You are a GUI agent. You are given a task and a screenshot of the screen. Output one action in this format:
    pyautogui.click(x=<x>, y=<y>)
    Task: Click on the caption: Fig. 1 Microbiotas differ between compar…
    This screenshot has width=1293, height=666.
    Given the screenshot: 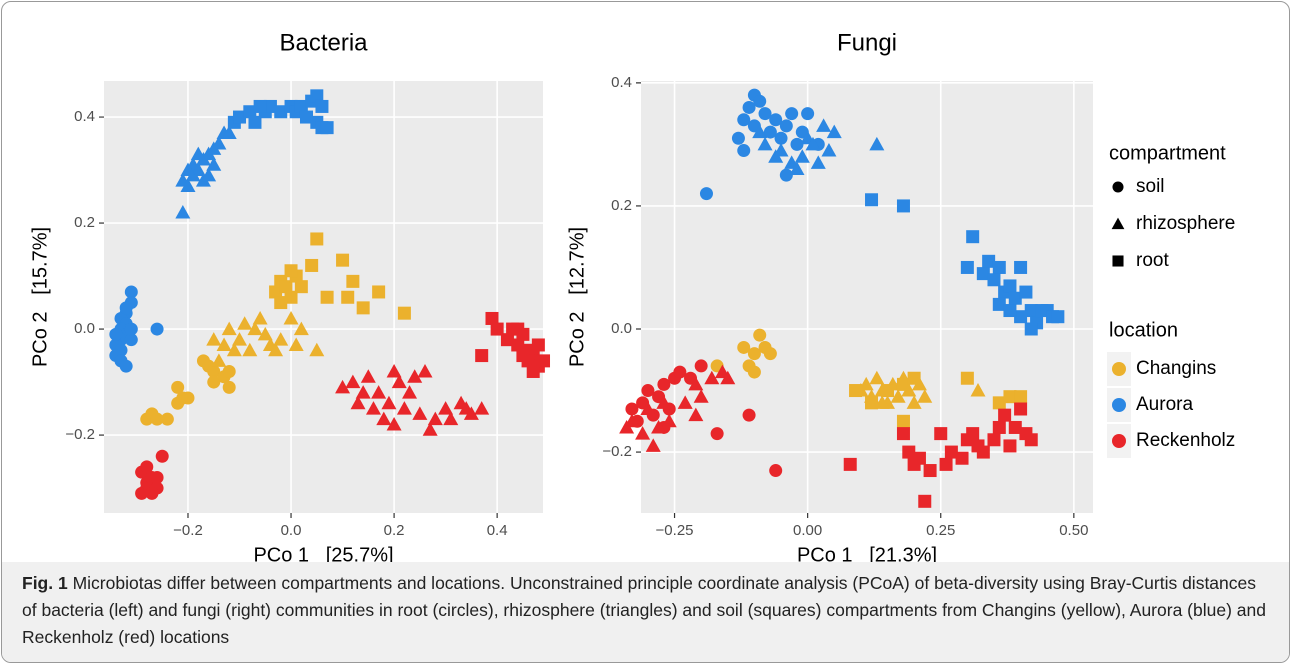 What is the action you would take?
    pyautogui.click(x=645, y=612)
    